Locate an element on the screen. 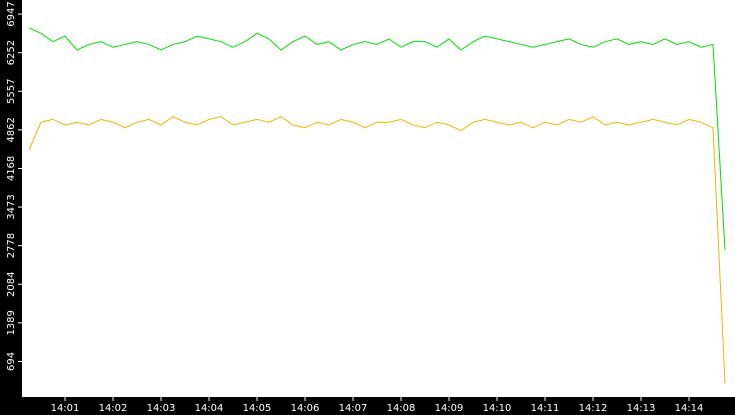  x-axis-bar is located at coordinates (367, 406).